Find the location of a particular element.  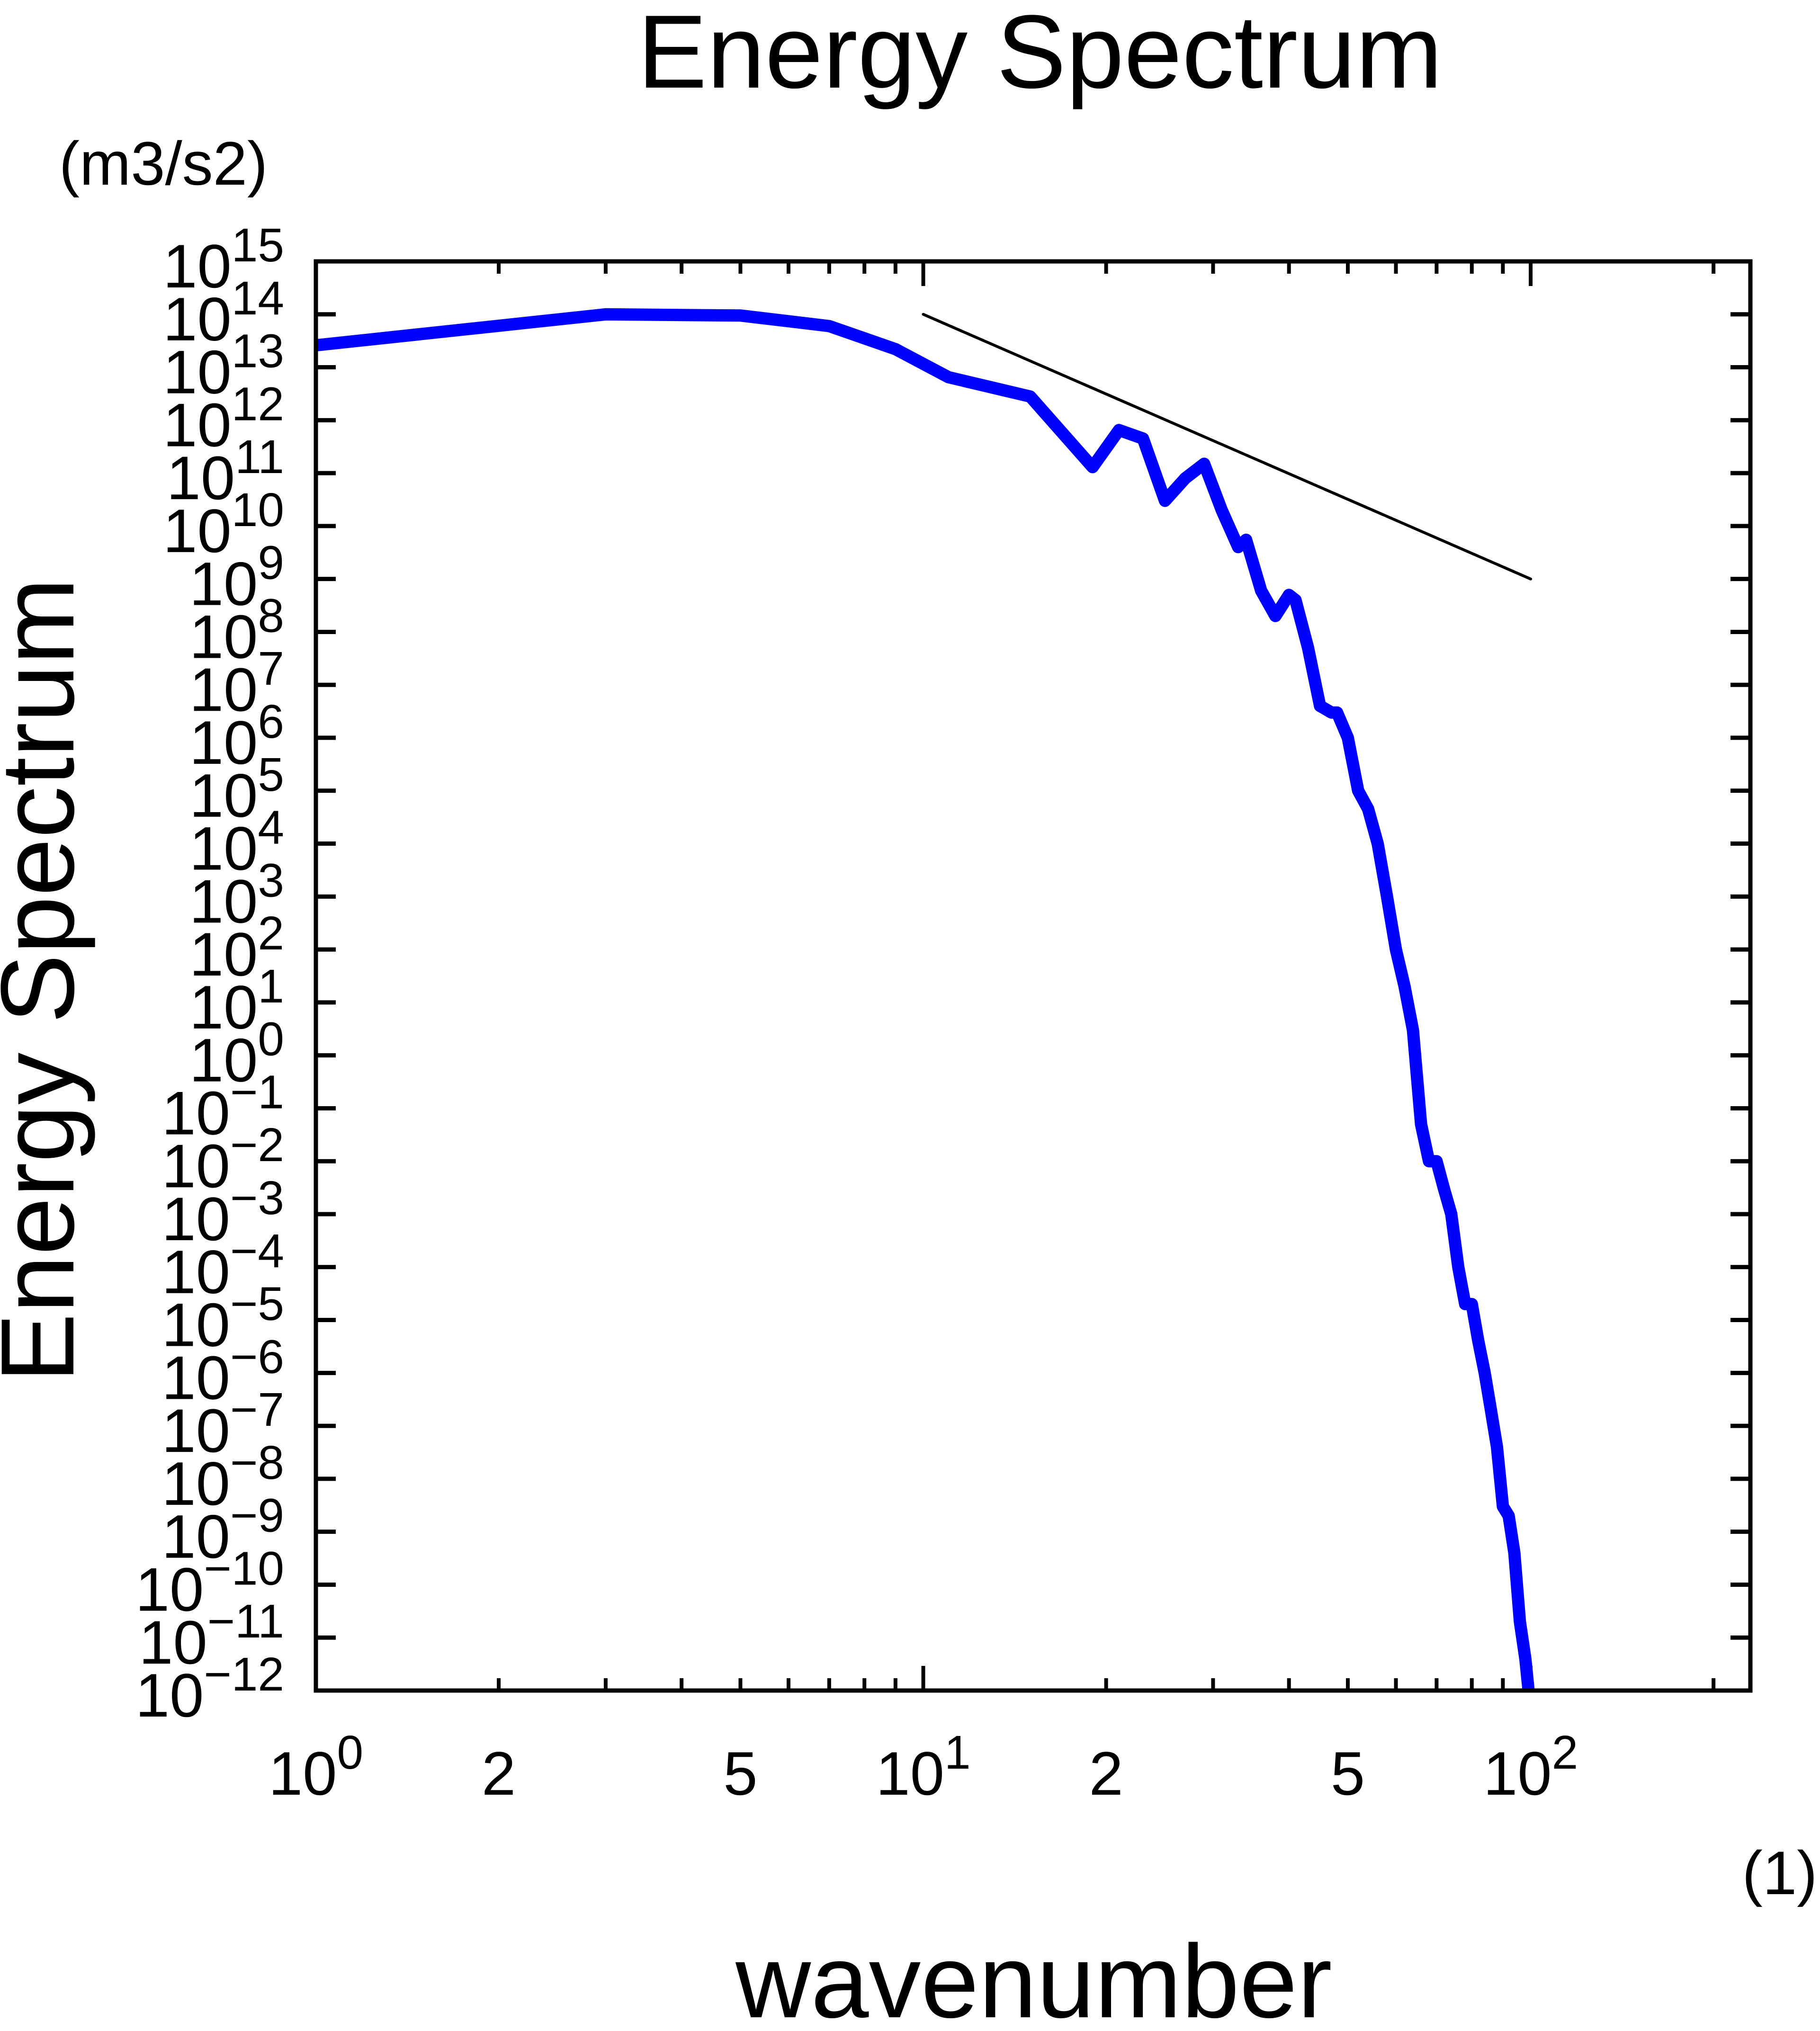

y-tick-label: 10⁻¹⁰ is located at coordinates (209, 1583).